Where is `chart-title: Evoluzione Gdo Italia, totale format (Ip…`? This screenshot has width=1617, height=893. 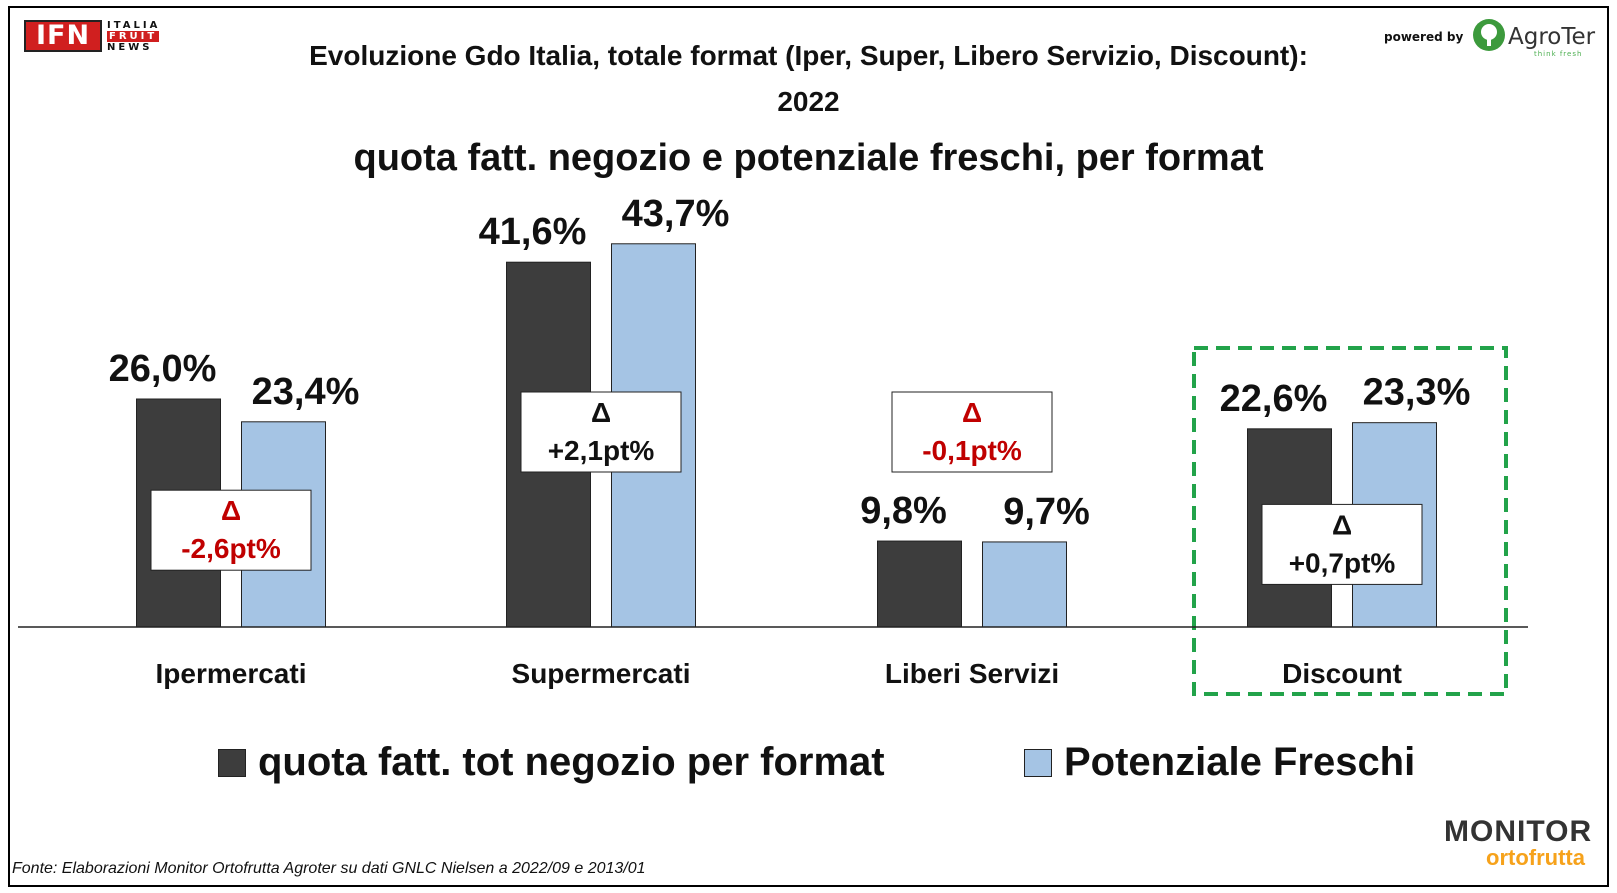
chart-title: Evoluzione Gdo Italia, totale format (Ip… is located at coordinates (808, 55).